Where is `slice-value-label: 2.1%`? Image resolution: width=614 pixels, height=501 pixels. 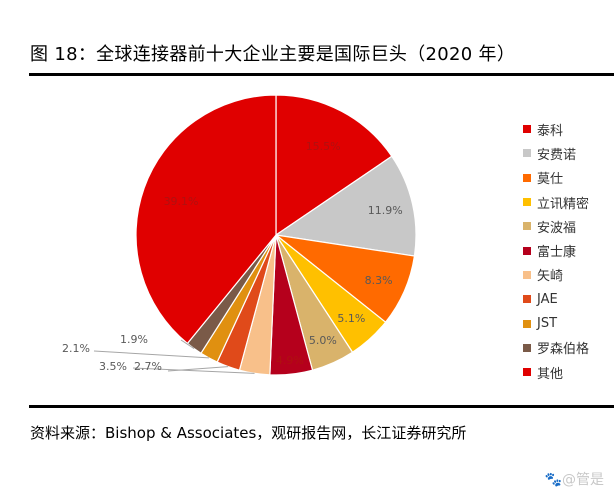
slice-value-label: 2.1% is located at coordinates (76, 348).